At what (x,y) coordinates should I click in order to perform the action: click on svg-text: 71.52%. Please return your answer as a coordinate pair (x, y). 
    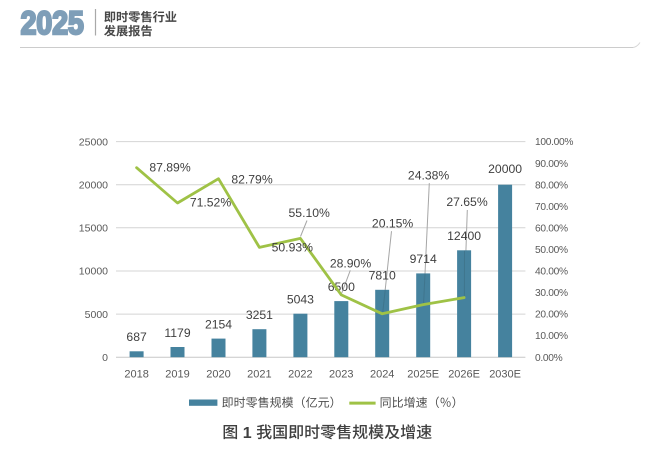
    Looking at the image, I should click on (210, 202).